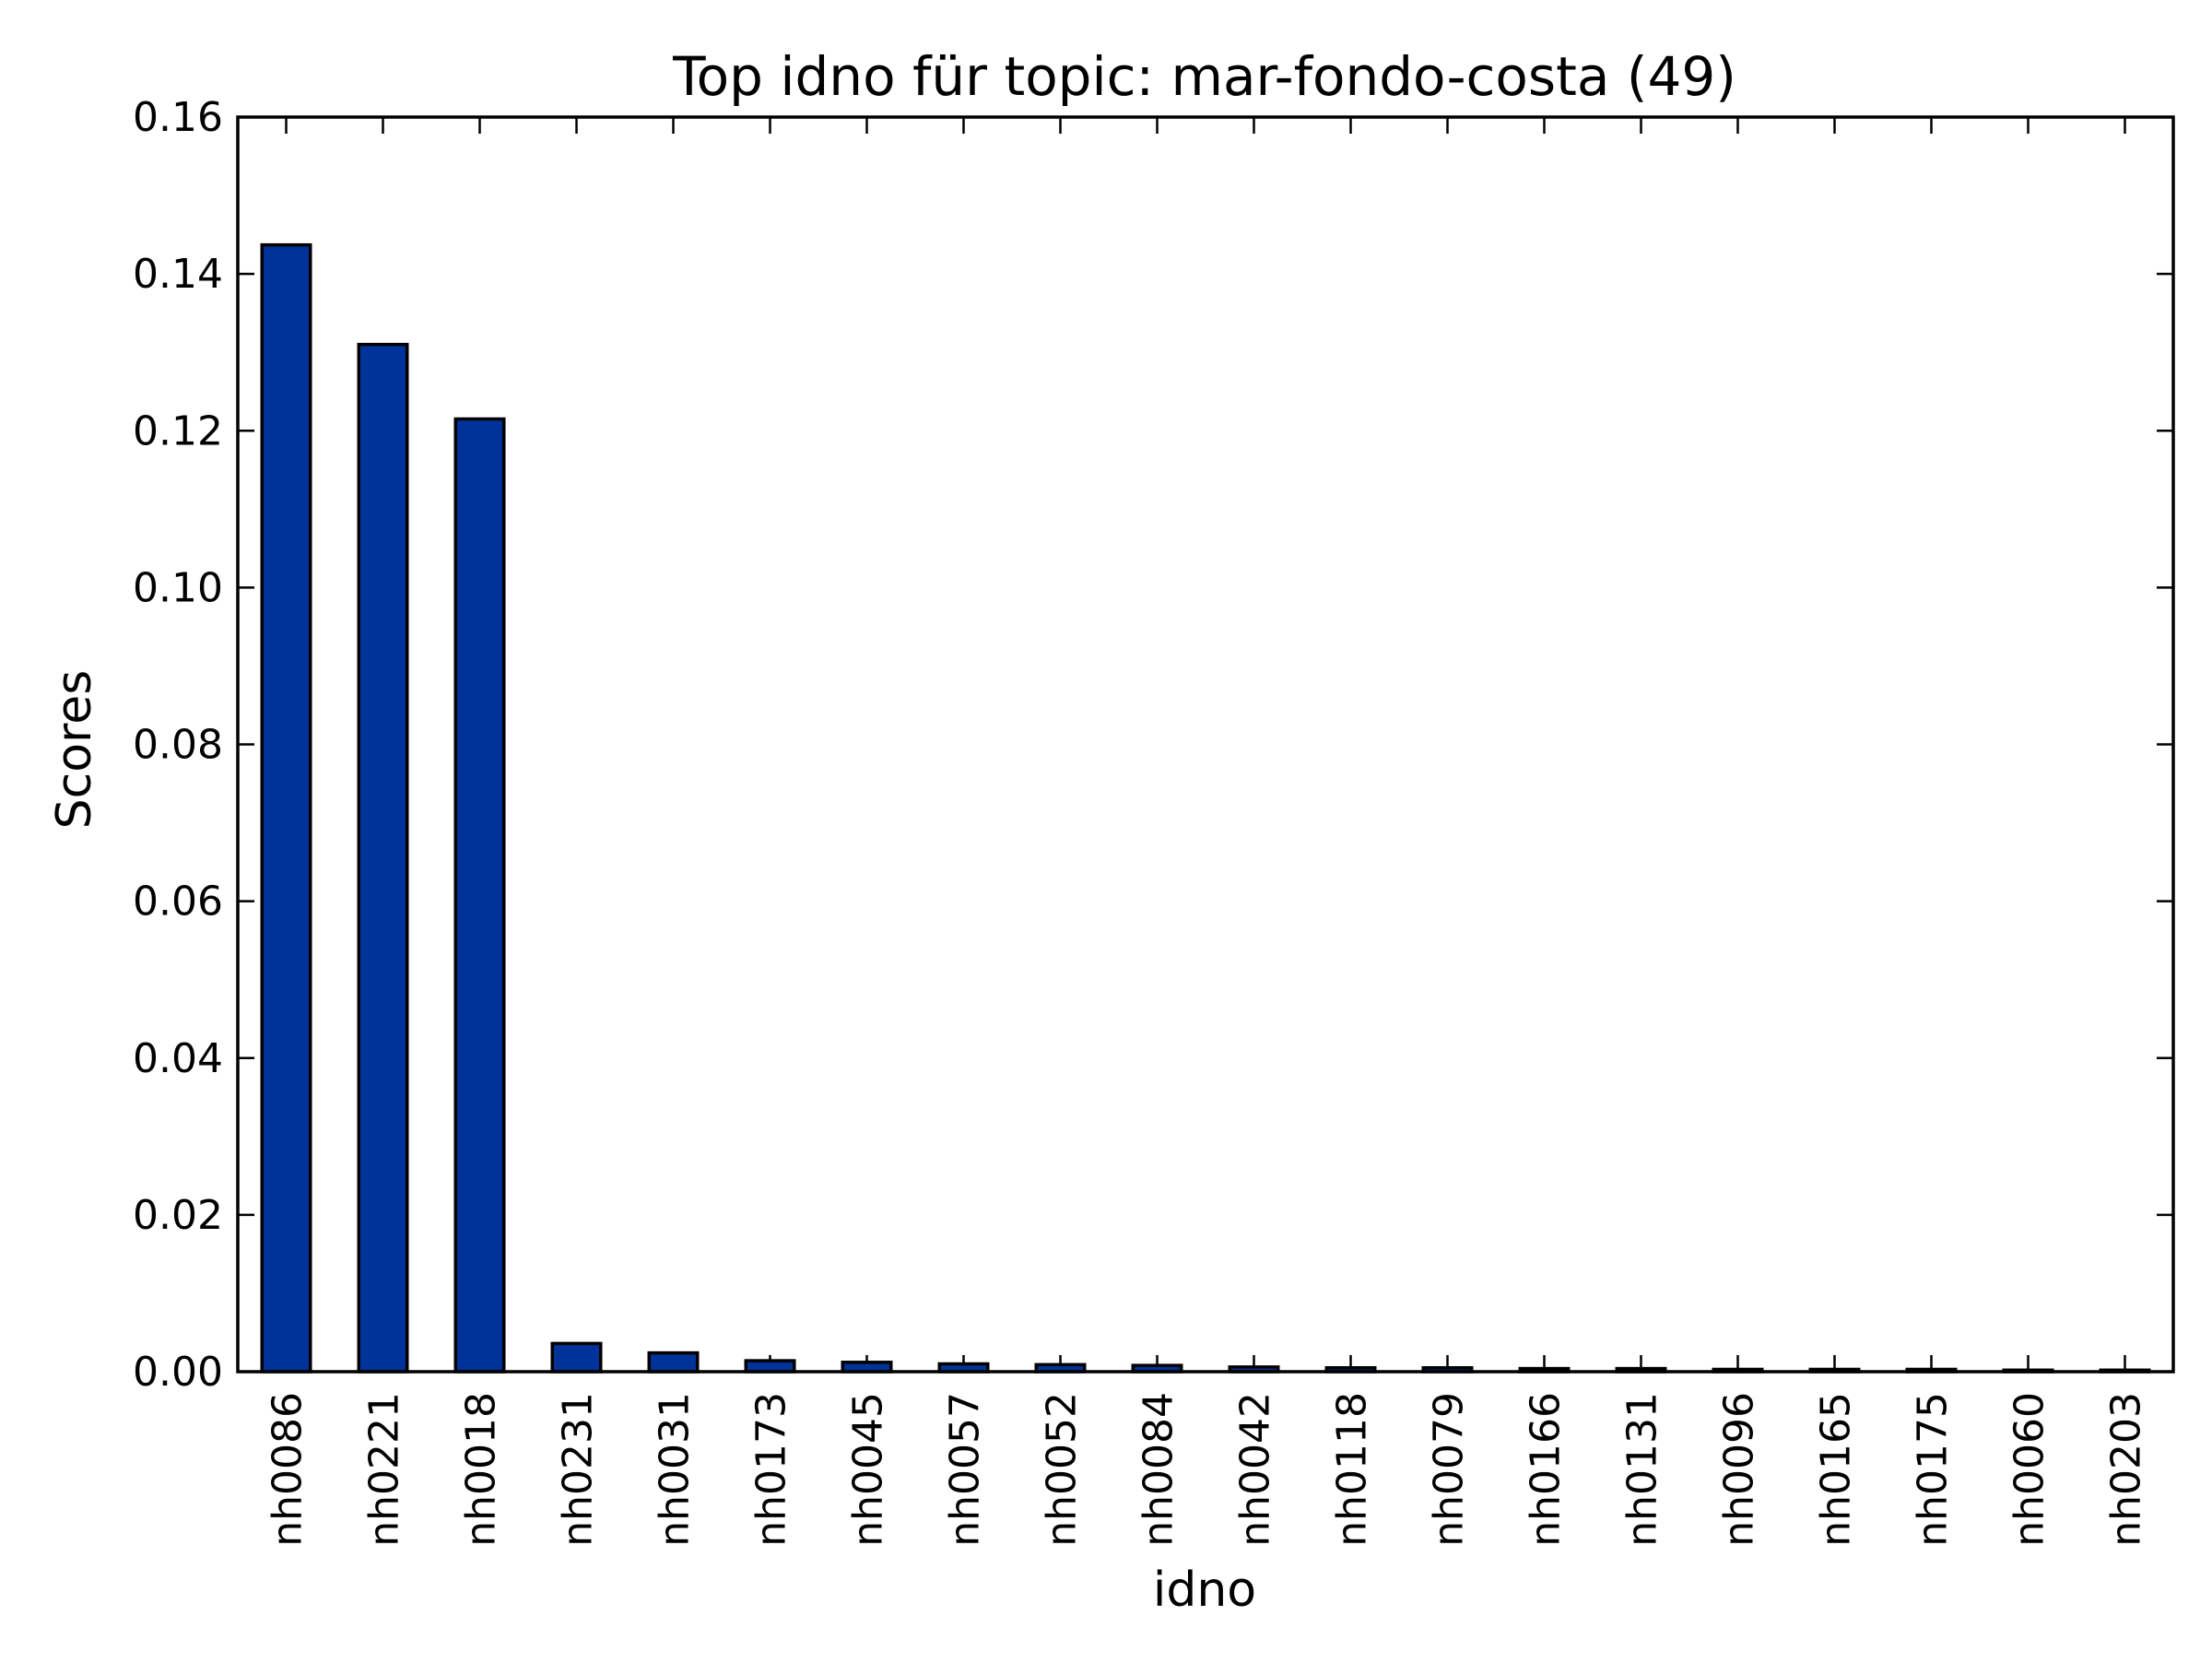  I want to click on bar-nh0221, so click(383, 858).